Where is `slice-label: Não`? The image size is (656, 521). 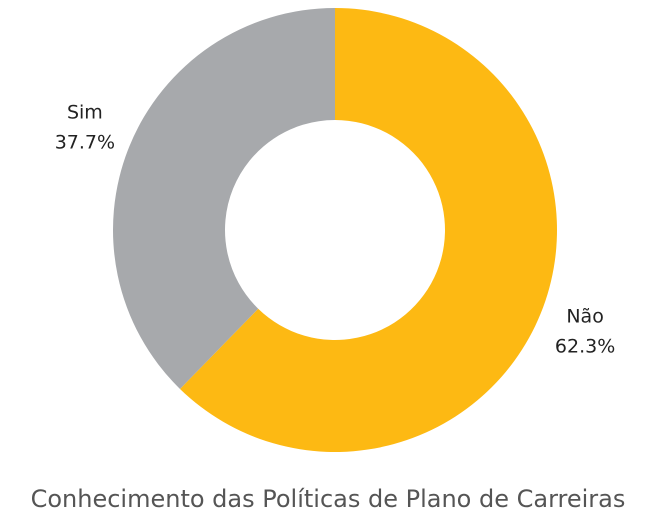
slice-label: Não is located at coordinates (584, 316).